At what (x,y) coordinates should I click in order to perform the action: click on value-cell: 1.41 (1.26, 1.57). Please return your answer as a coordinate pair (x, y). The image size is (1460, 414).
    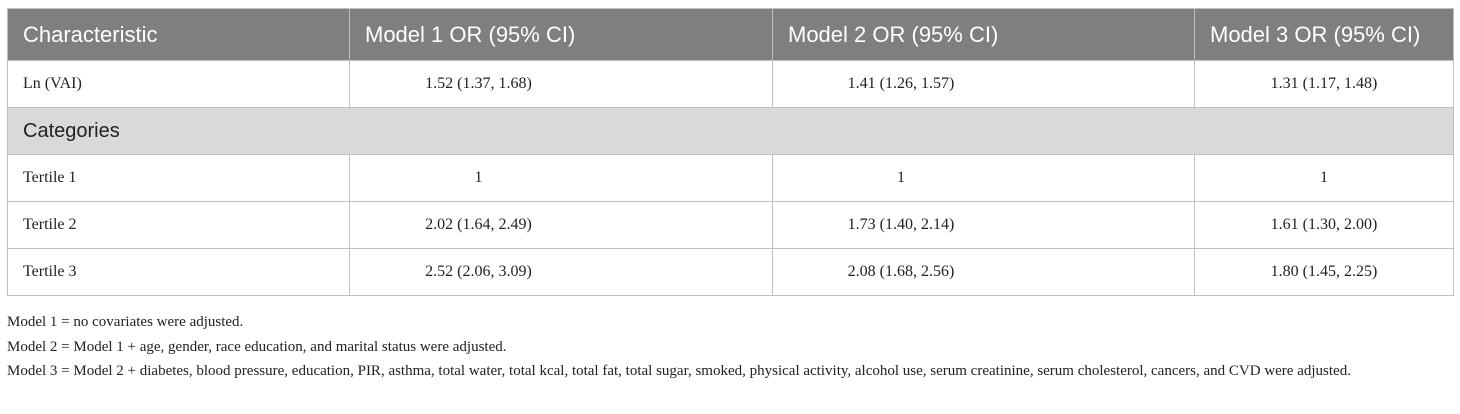
    Looking at the image, I should click on (983, 84).